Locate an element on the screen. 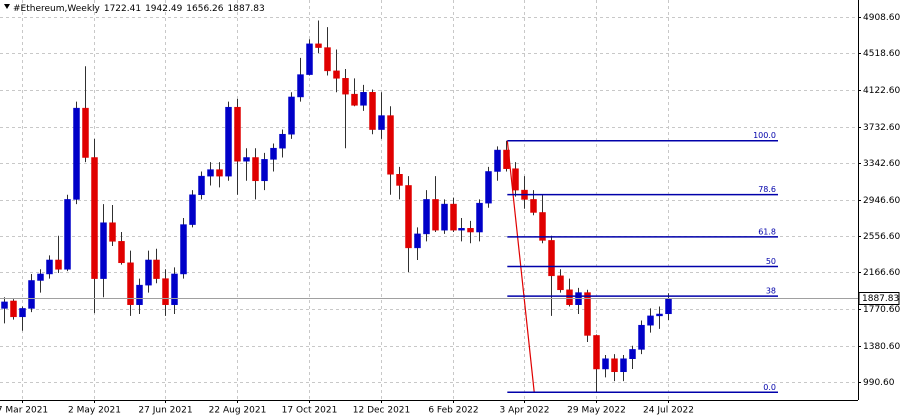 The image size is (900, 417). title-icon is located at coordinates (7, 6).